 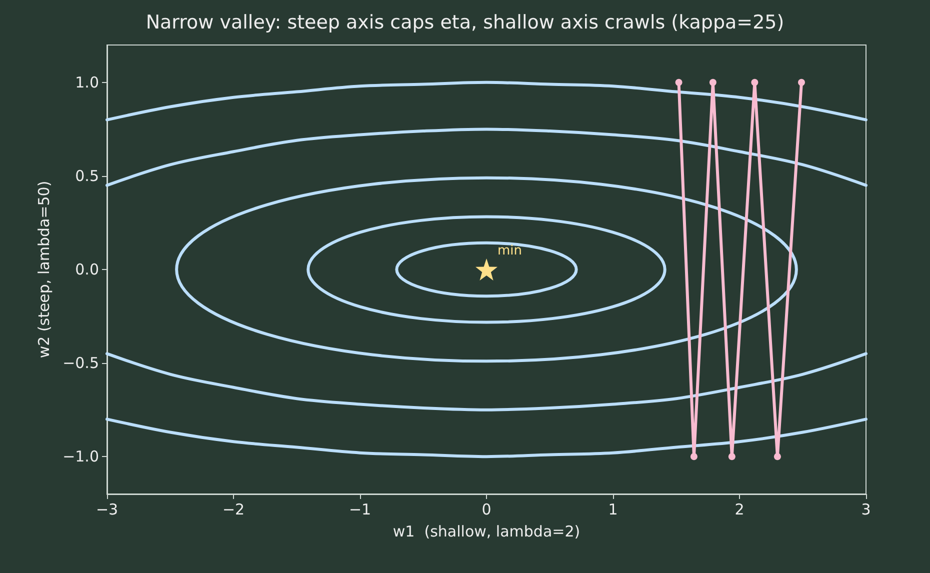 What do you see at coordinates (80, 363) in the screenshot?
I see `y-tick-label: −0.5` at bounding box center [80, 363].